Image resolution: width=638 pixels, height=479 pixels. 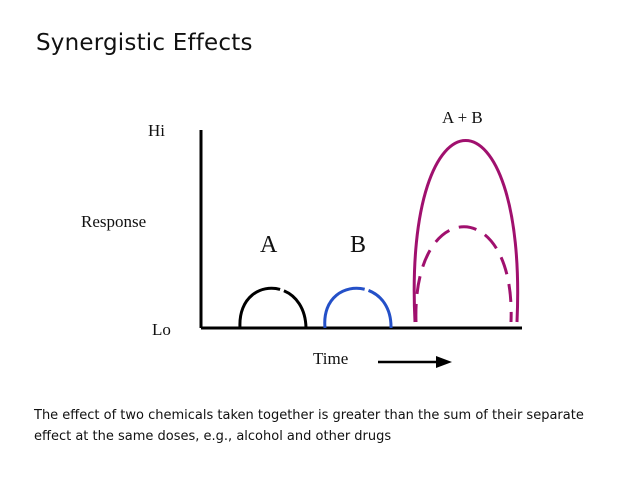 What do you see at coordinates (161, 329) in the screenshot?
I see `y-axis-low-label: Lo` at bounding box center [161, 329].